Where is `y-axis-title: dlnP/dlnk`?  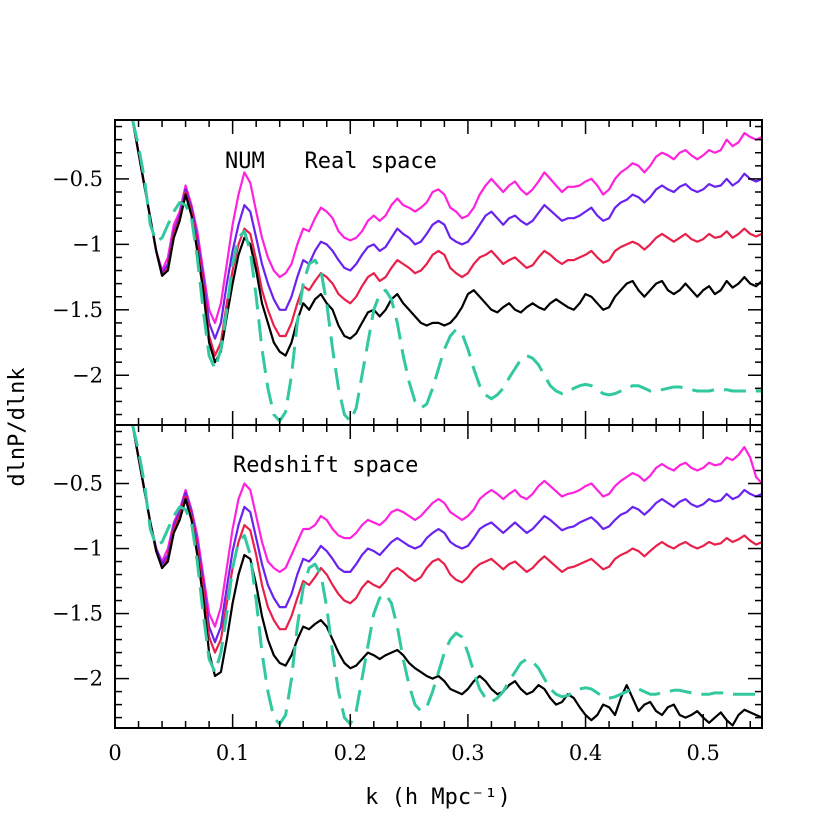 y-axis-title: dlnP/dlnk is located at coordinates (17, 426).